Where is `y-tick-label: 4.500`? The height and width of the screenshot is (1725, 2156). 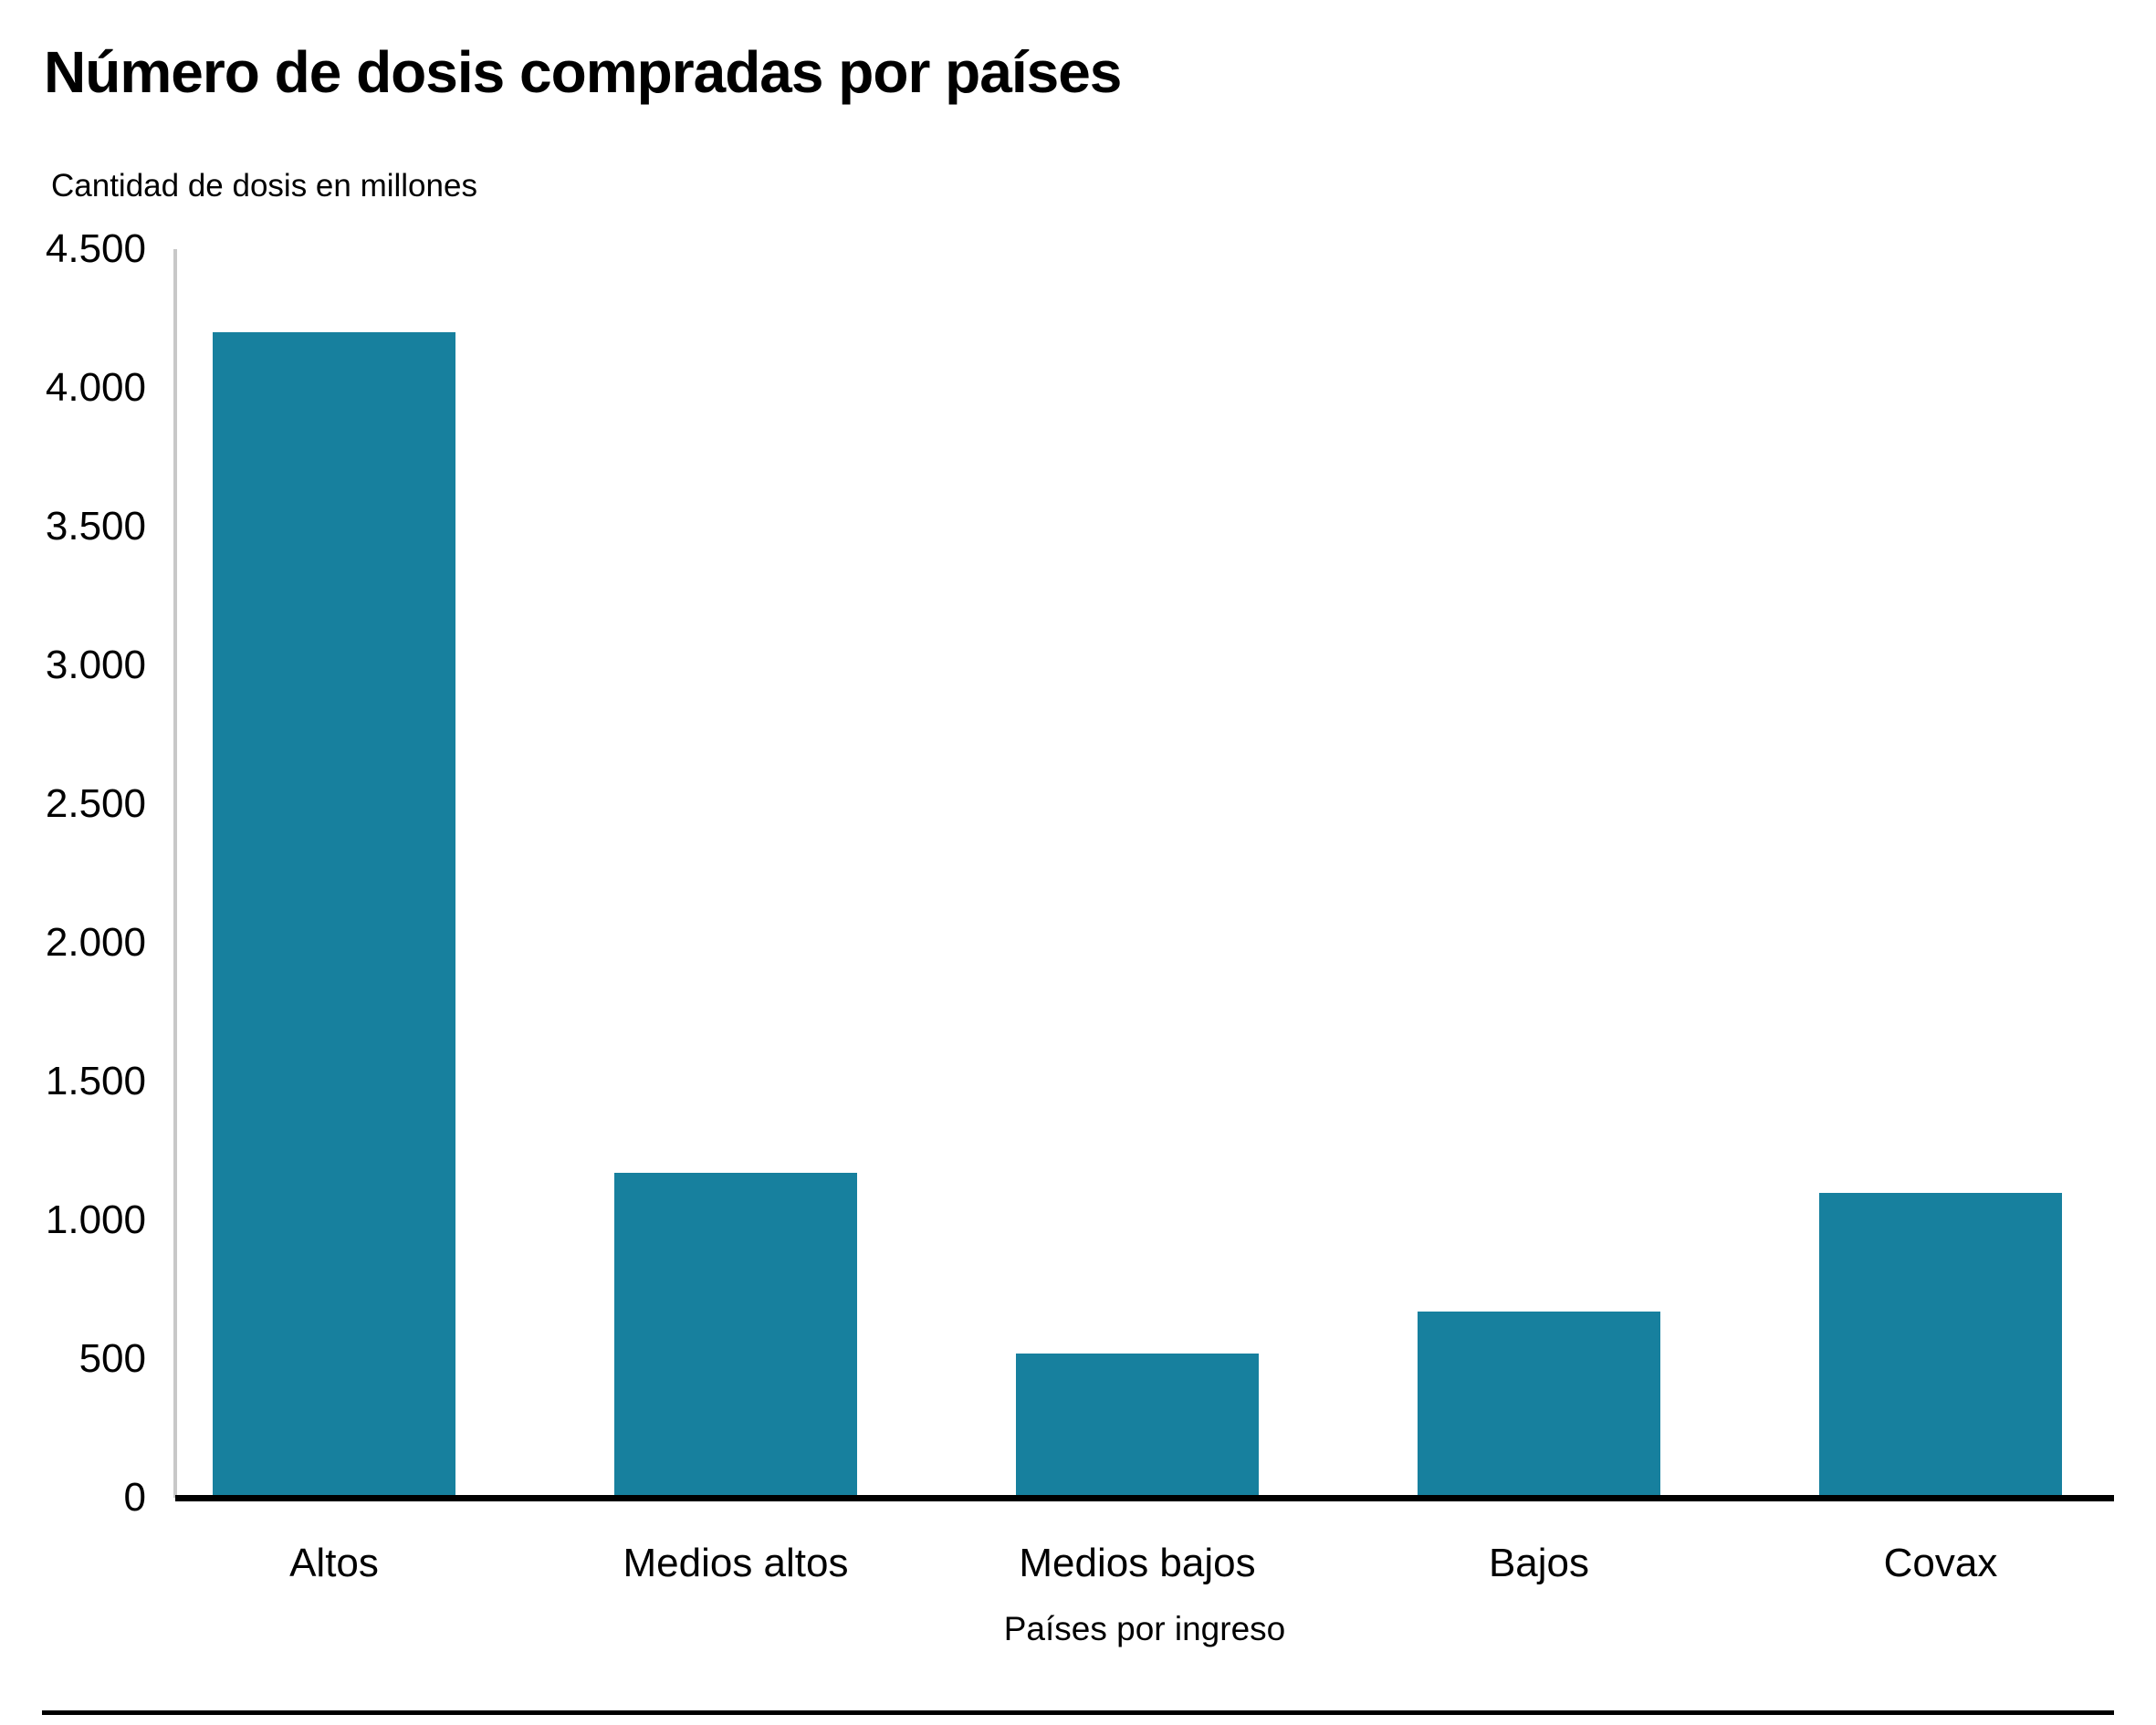 y-tick-label: 4.500 is located at coordinates (95, 248).